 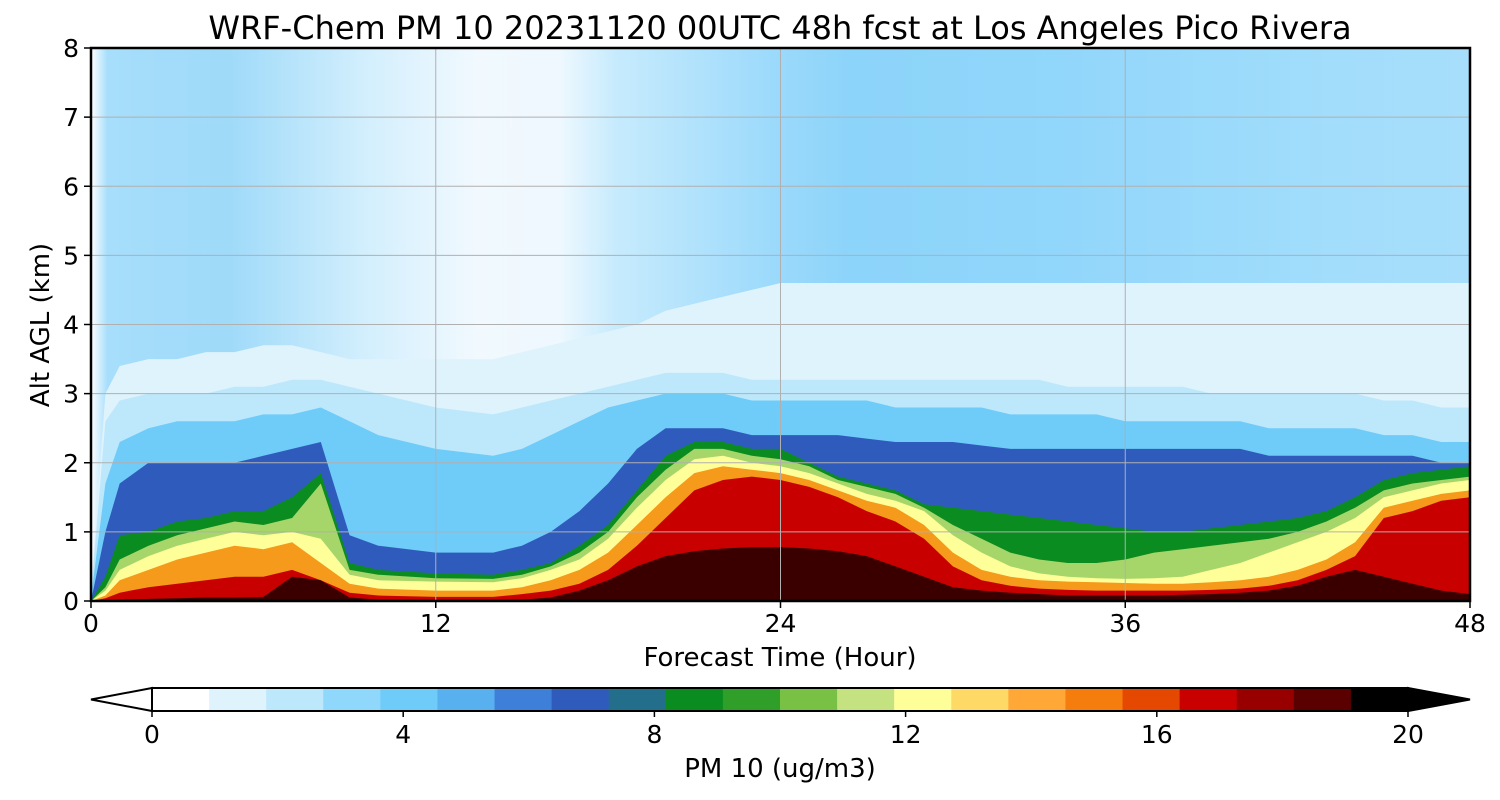 I want to click on colorbar-tick-label: 8, so click(x=654, y=734).